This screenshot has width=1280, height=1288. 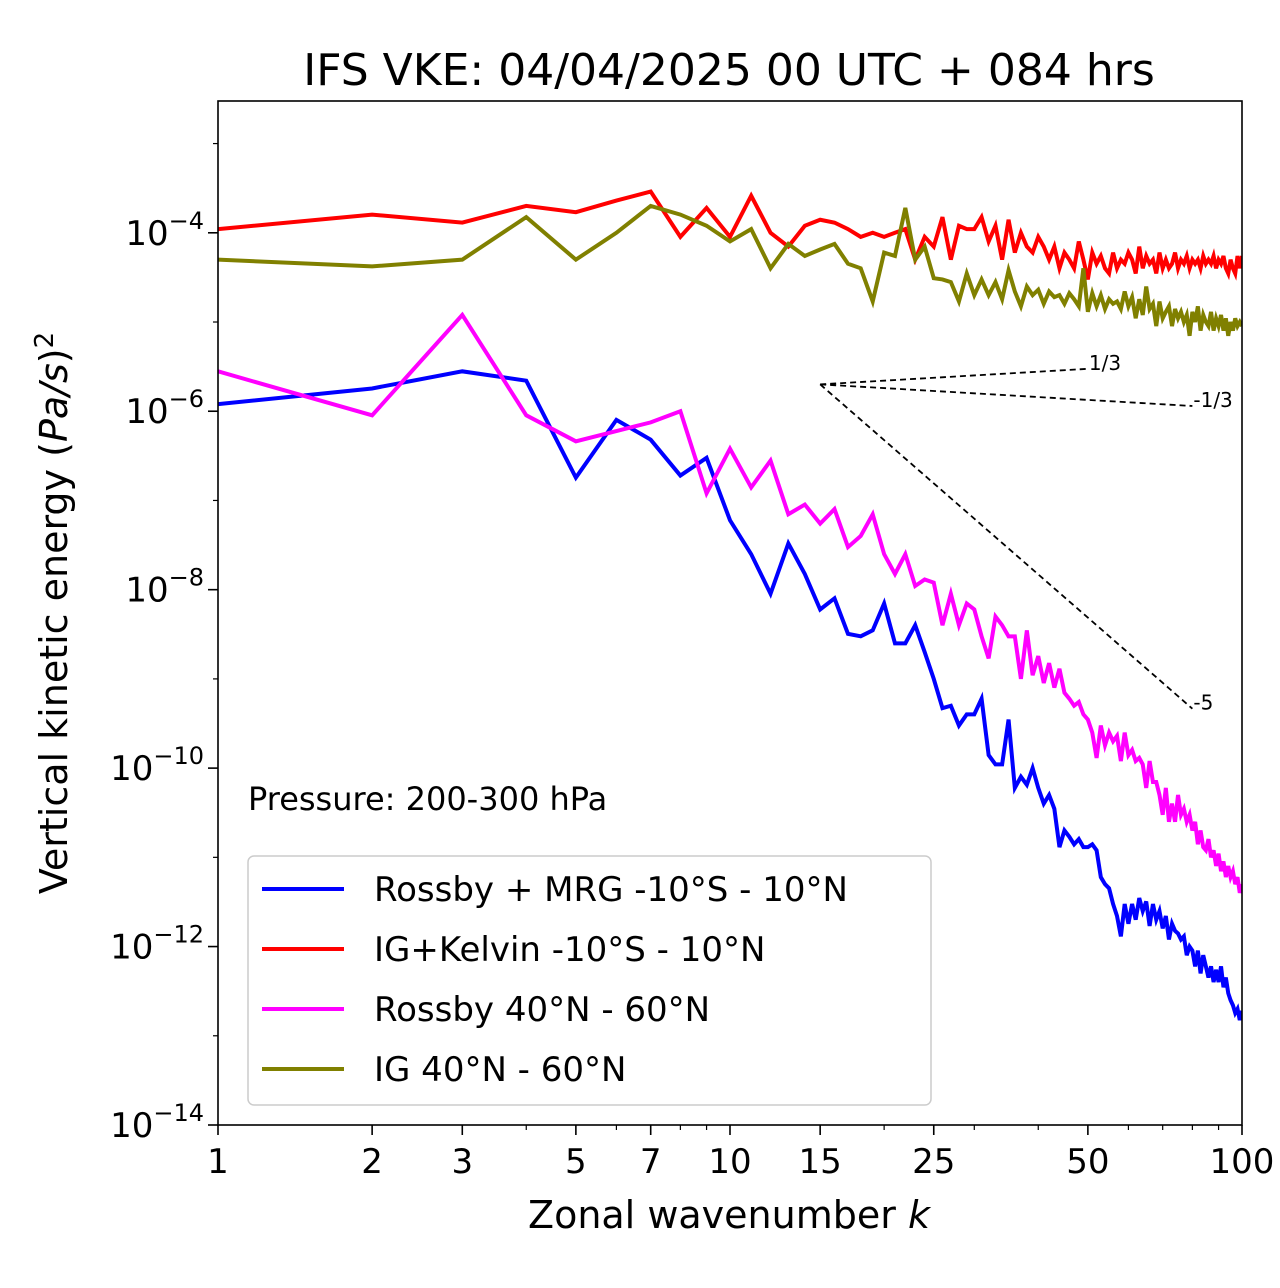 I want to click on x-tick-label: 2, so click(x=372, y=1162).